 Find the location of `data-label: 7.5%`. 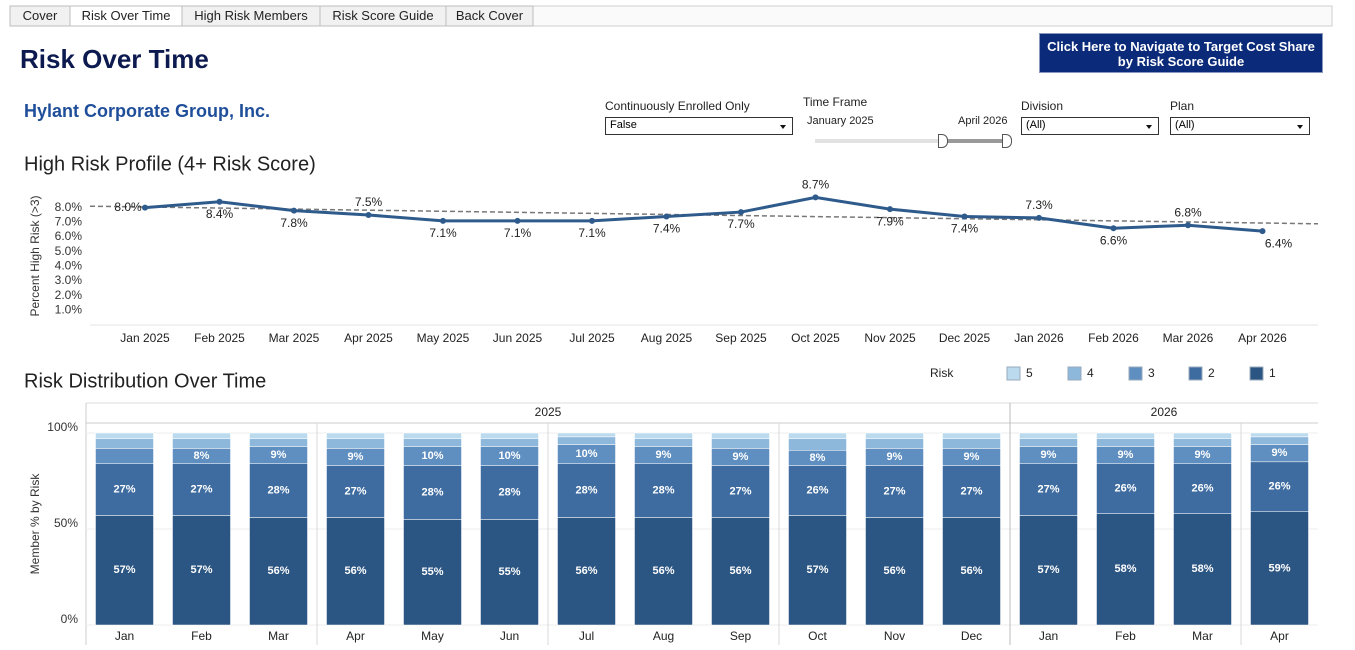

data-label: 7.5% is located at coordinates (369, 202).